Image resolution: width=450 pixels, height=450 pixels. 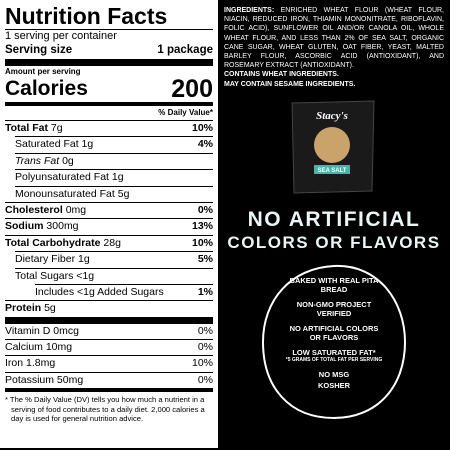 I want to click on badge-border, so click(x=334, y=341).